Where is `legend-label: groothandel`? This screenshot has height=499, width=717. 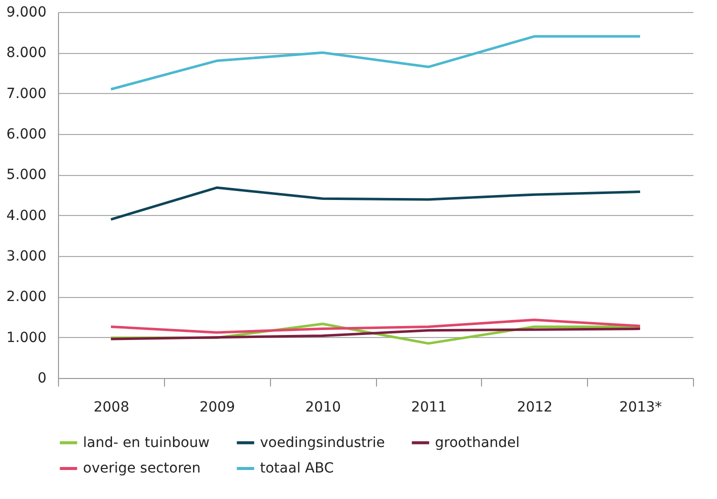 legend-label: groothandel is located at coordinates (477, 442).